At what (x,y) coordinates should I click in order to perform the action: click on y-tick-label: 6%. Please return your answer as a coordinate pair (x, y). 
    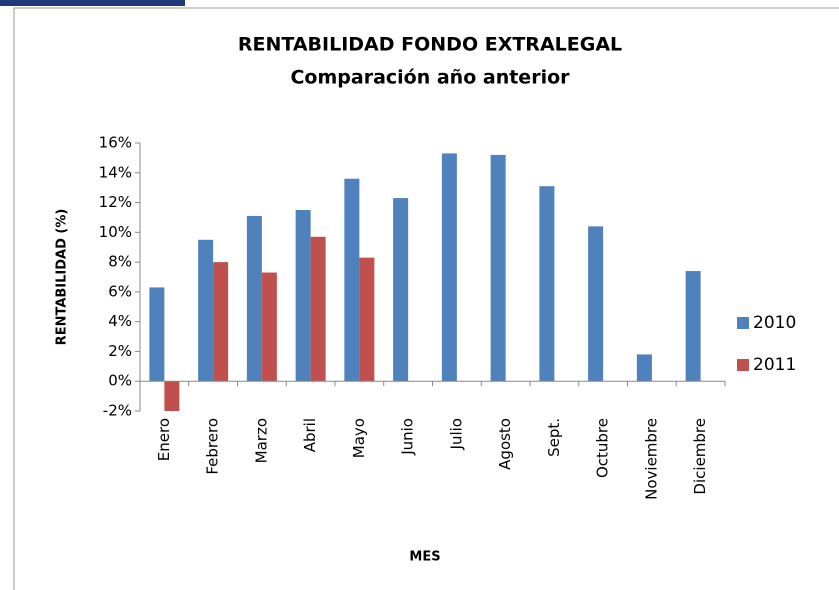
    Looking at the image, I should click on (120, 291).